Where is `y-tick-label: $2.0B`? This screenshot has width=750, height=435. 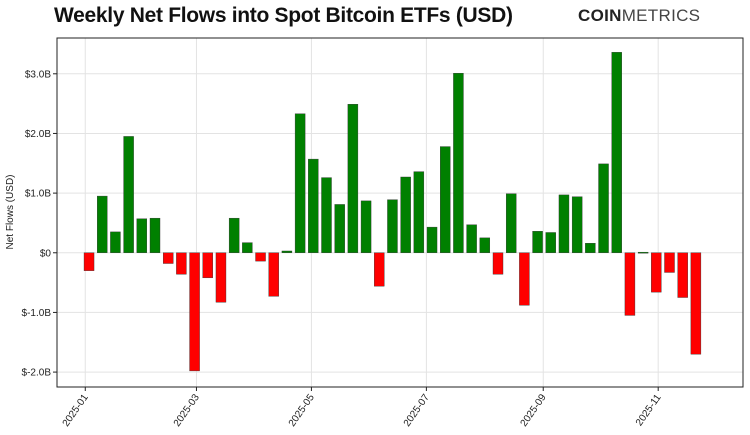
y-tick-label: $2.0B is located at coordinates (38, 134).